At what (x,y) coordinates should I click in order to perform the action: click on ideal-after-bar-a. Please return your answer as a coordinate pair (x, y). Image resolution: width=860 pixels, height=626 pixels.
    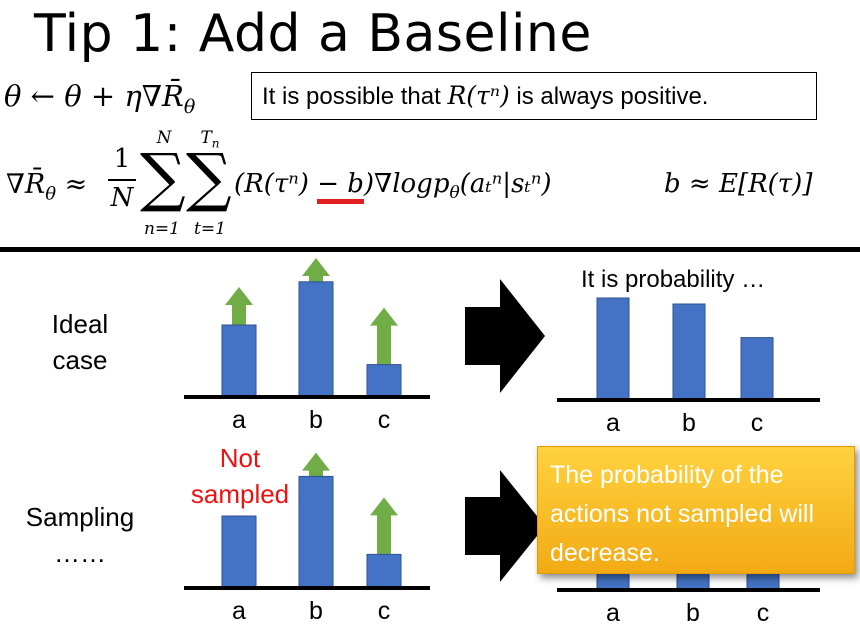
    Looking at the image, I should click on (613, 349).